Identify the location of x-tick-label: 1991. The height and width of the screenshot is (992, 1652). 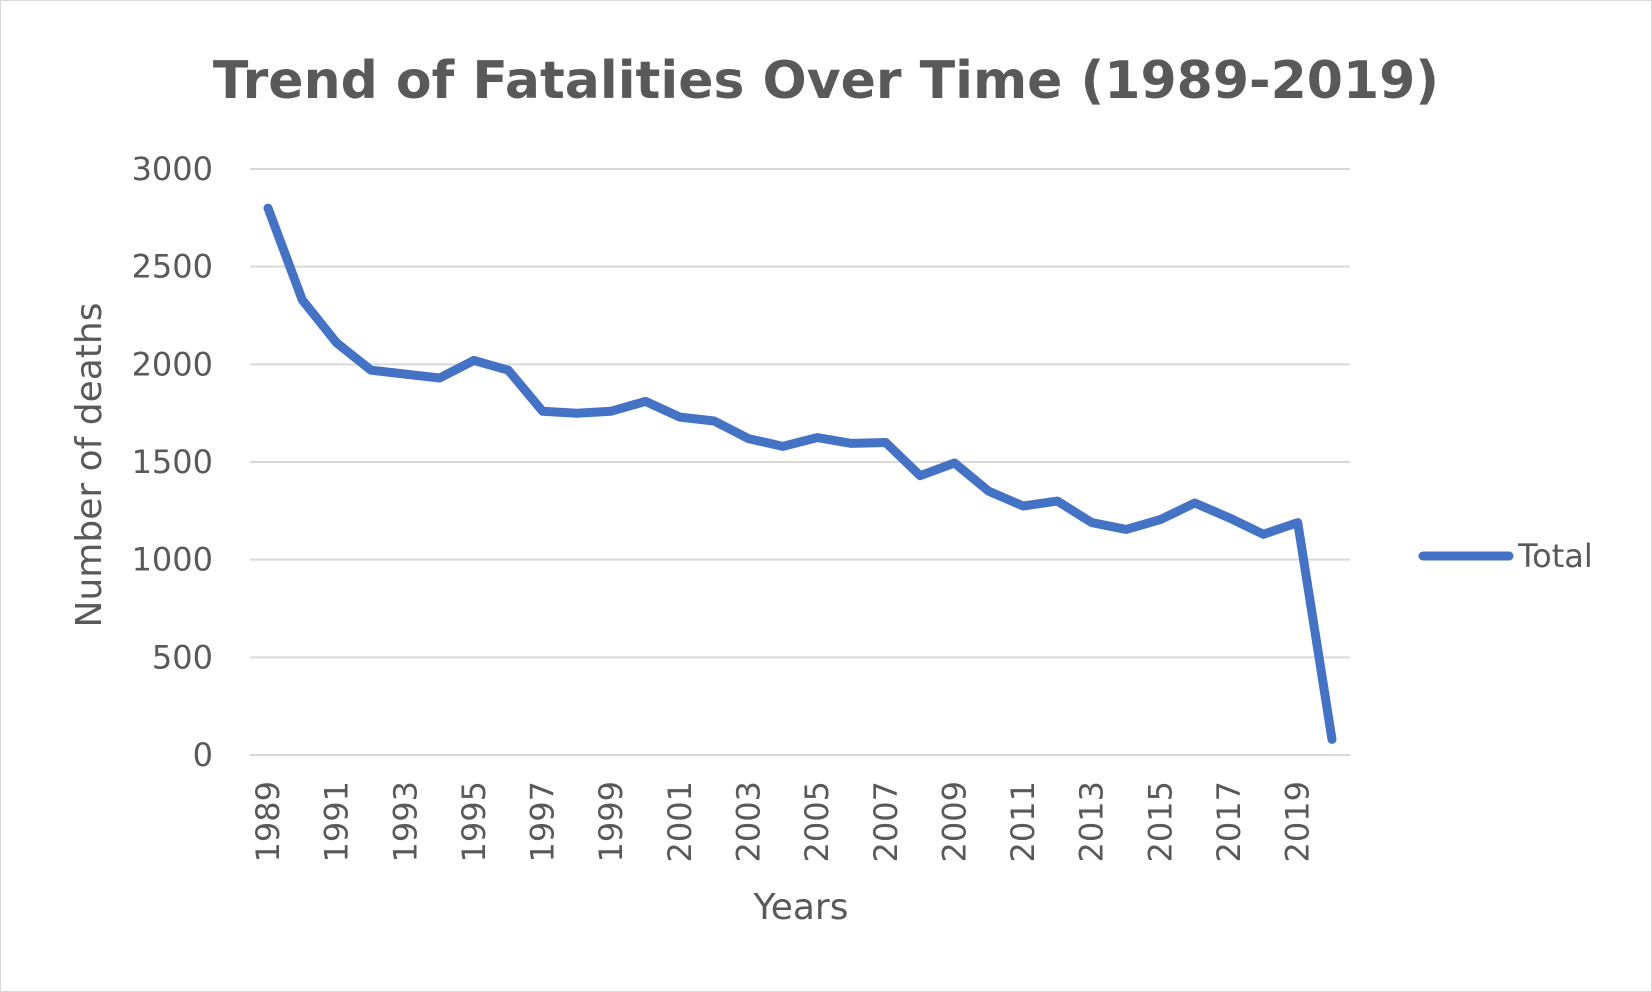
(337, 821).